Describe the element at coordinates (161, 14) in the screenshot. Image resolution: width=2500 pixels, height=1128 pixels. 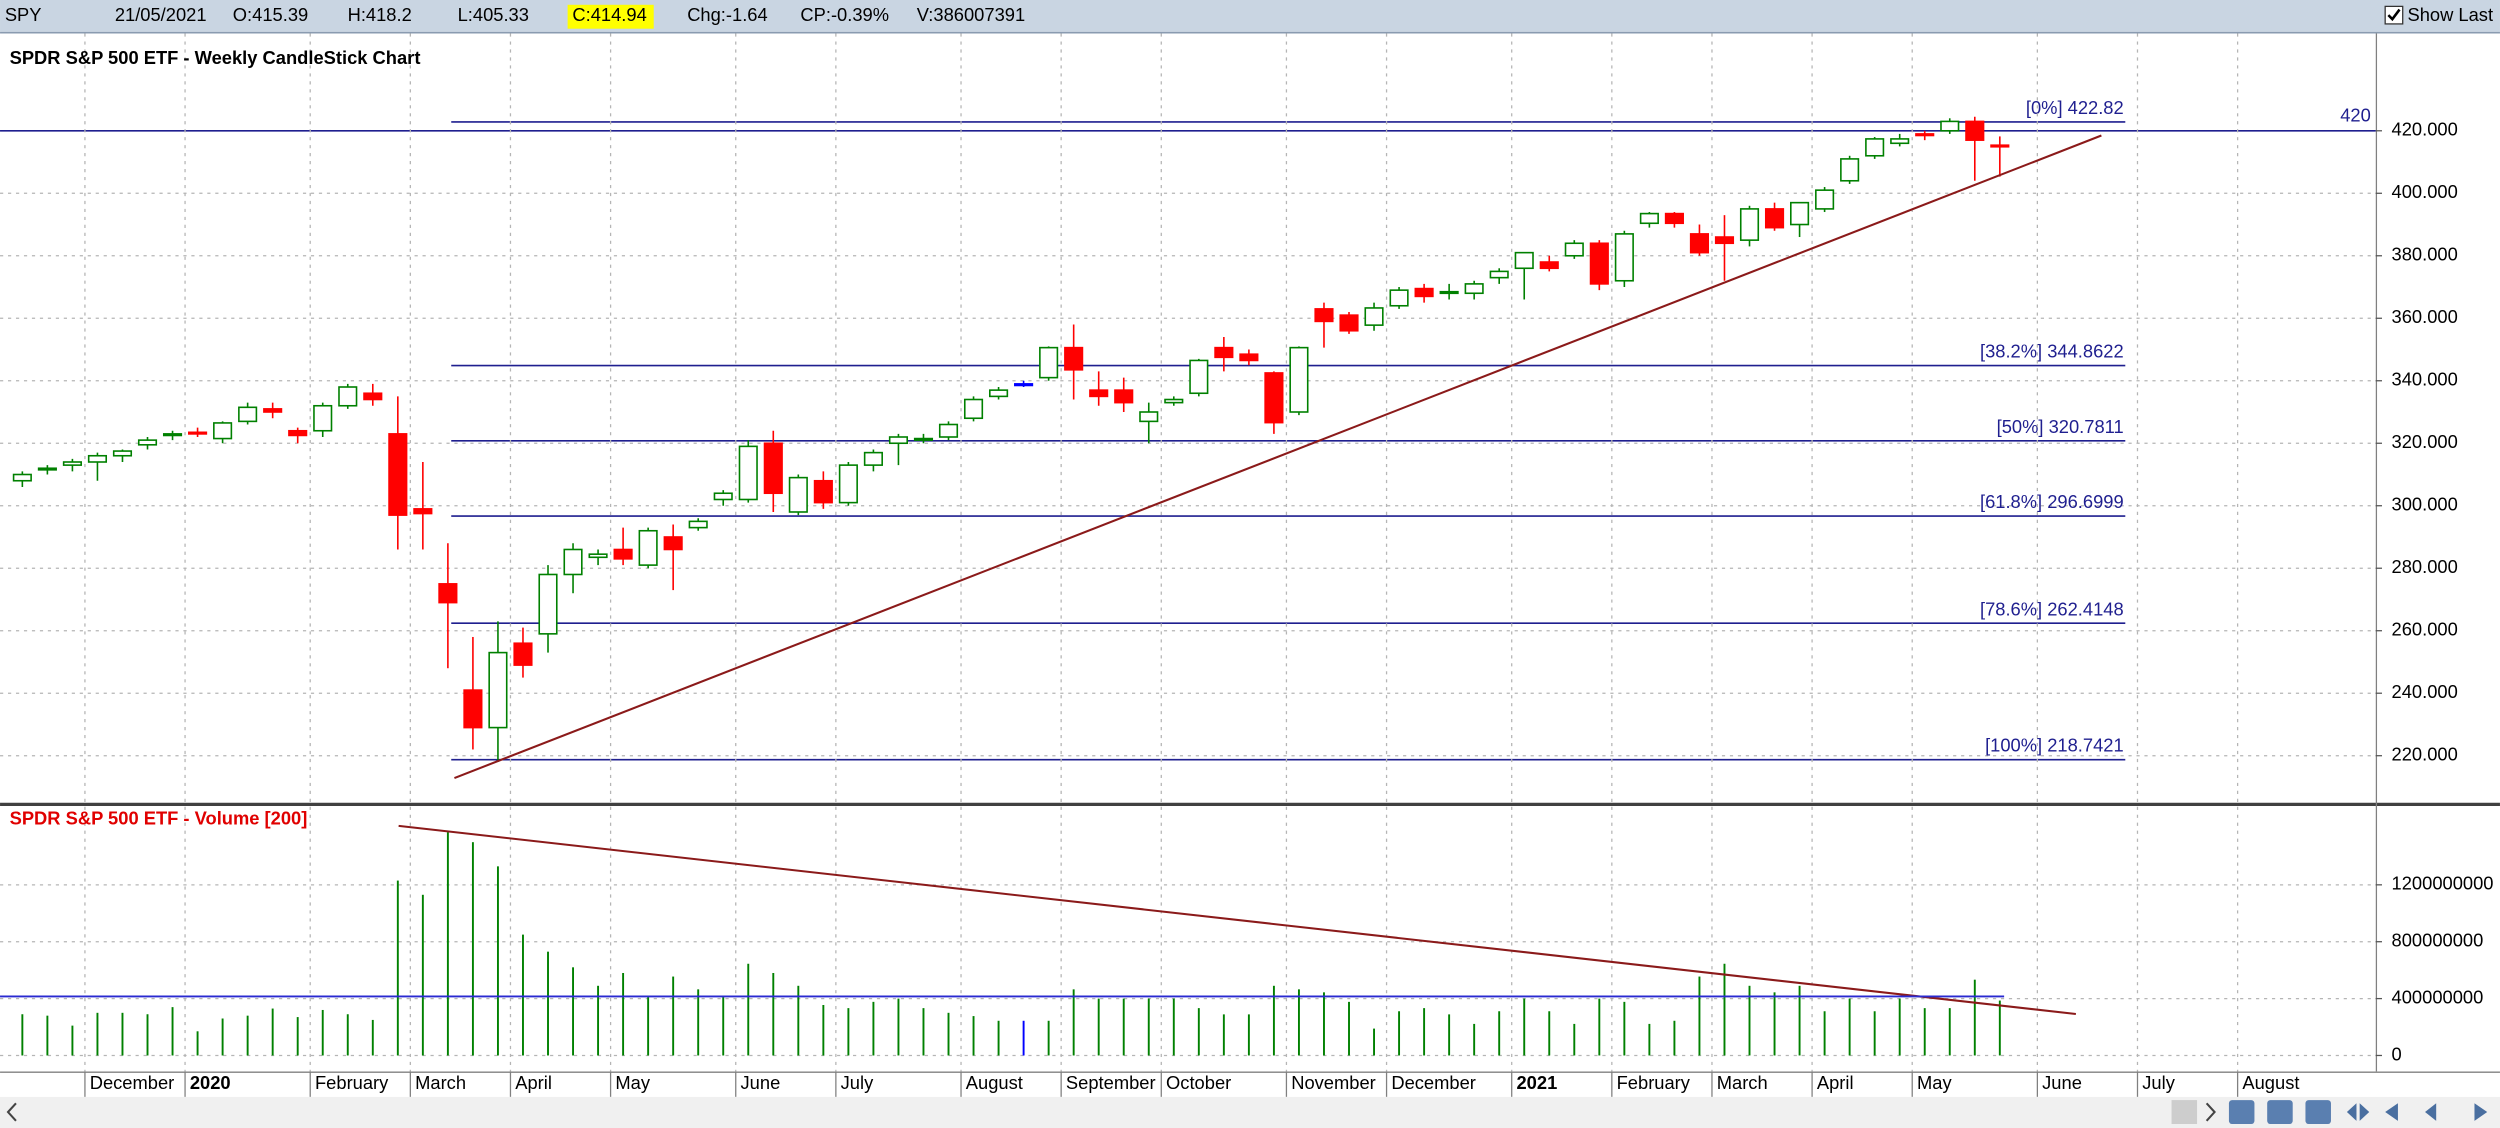
I see `date: 21/05/2021` at that location.